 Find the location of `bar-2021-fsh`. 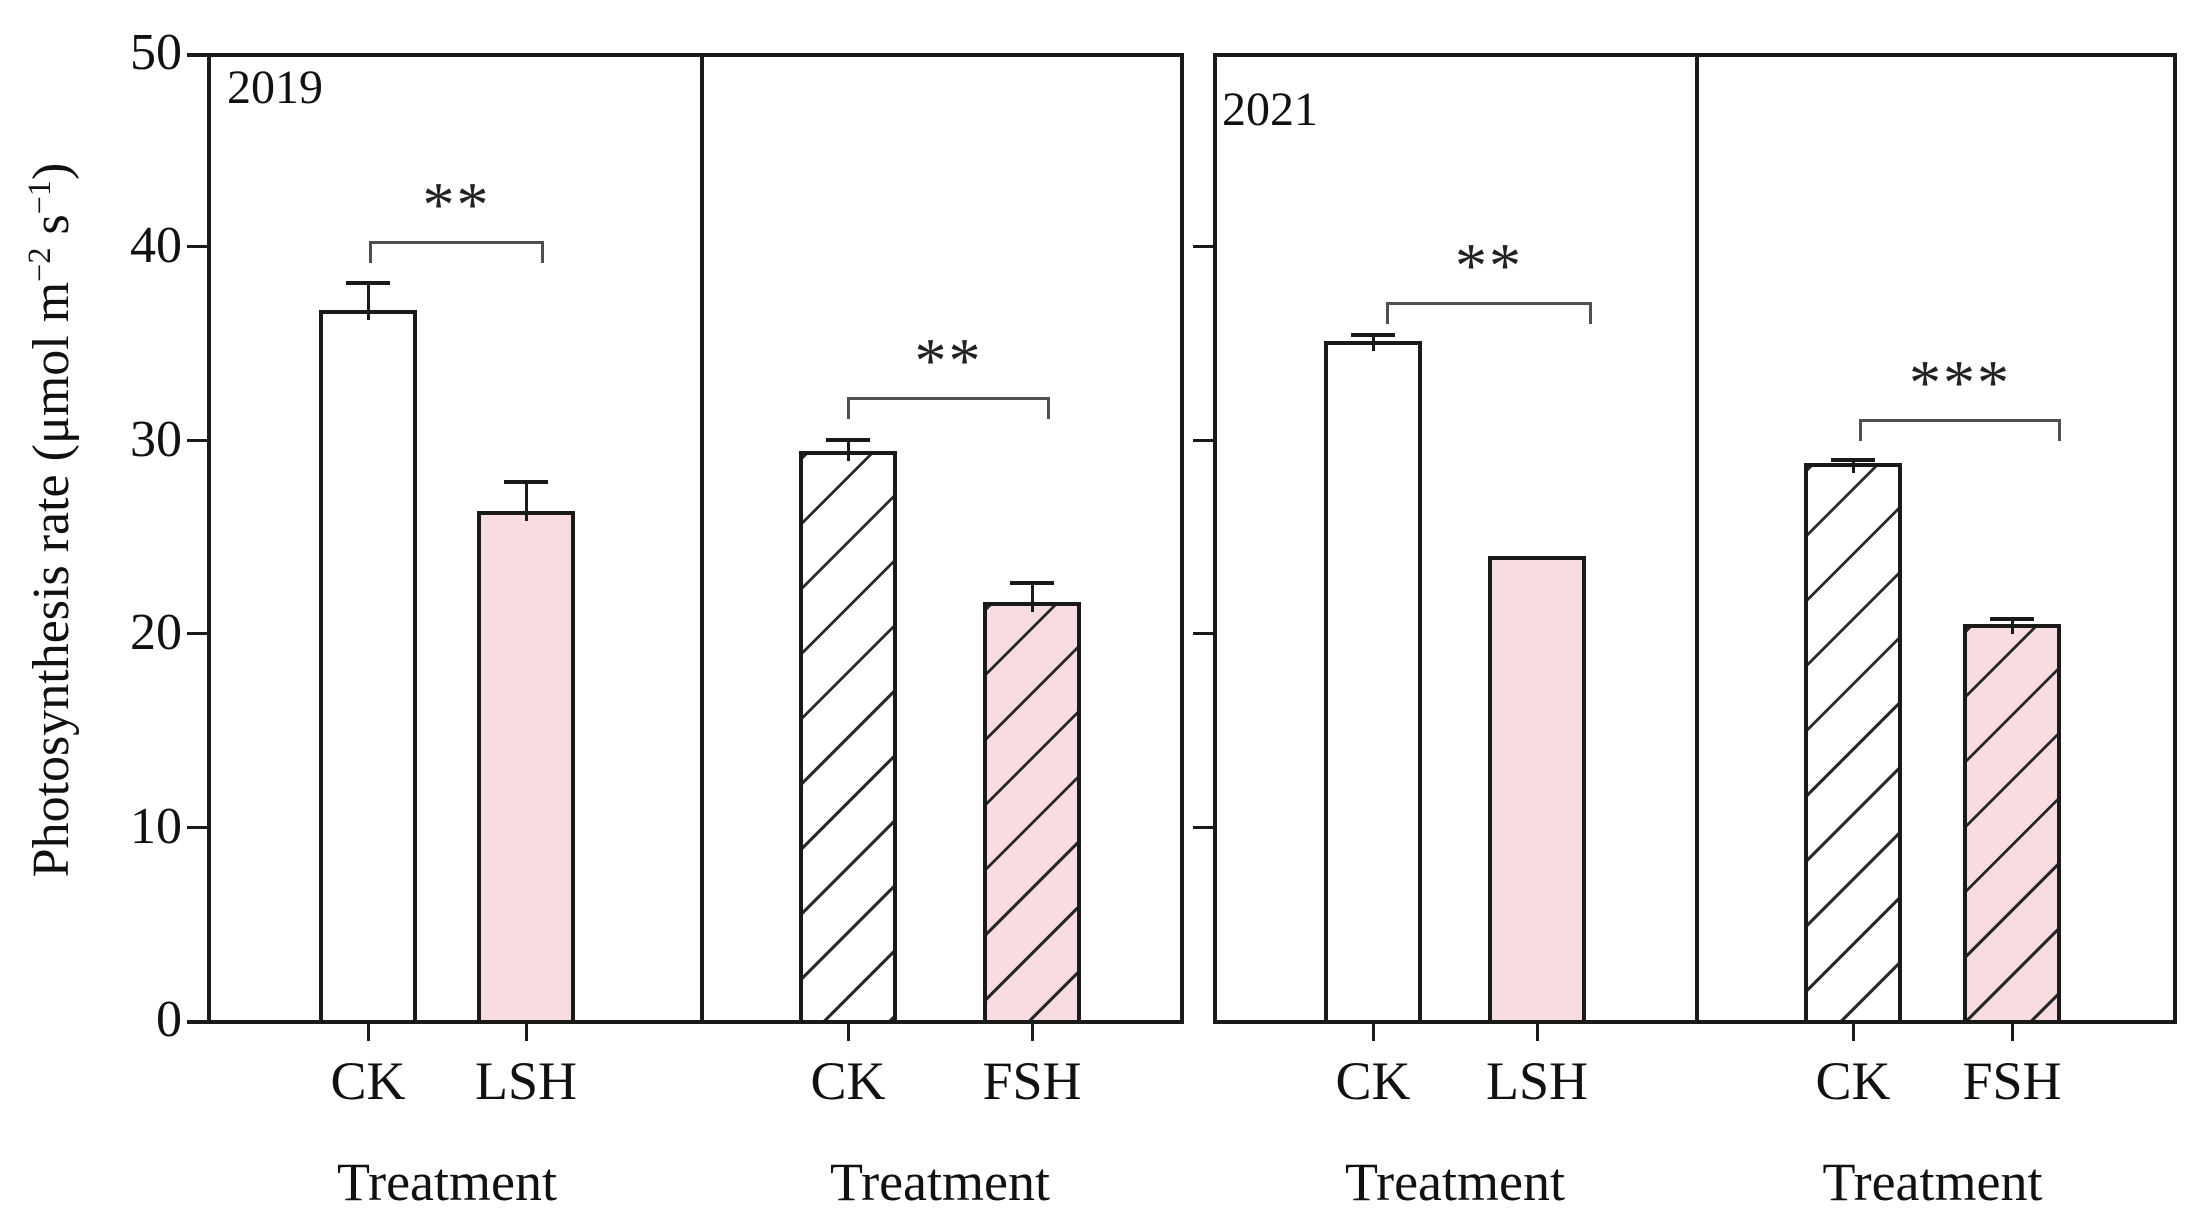

bar-2021-fsh is located at coordinates (2012, 823).